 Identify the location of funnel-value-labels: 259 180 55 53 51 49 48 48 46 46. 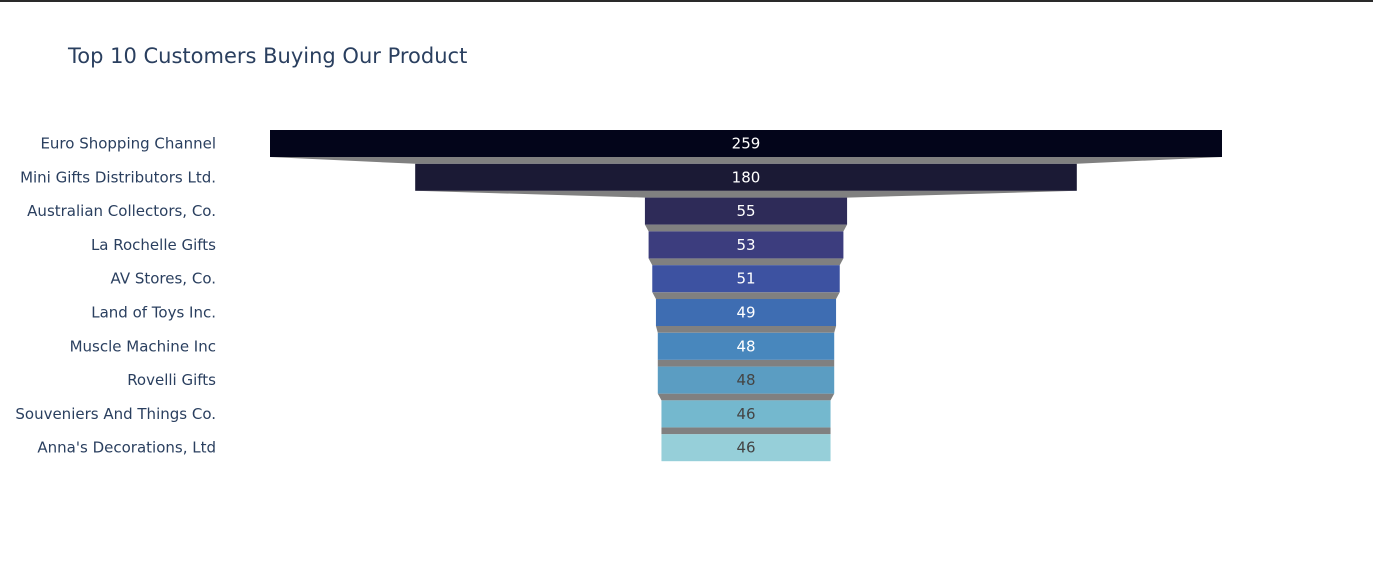
(746, 296).